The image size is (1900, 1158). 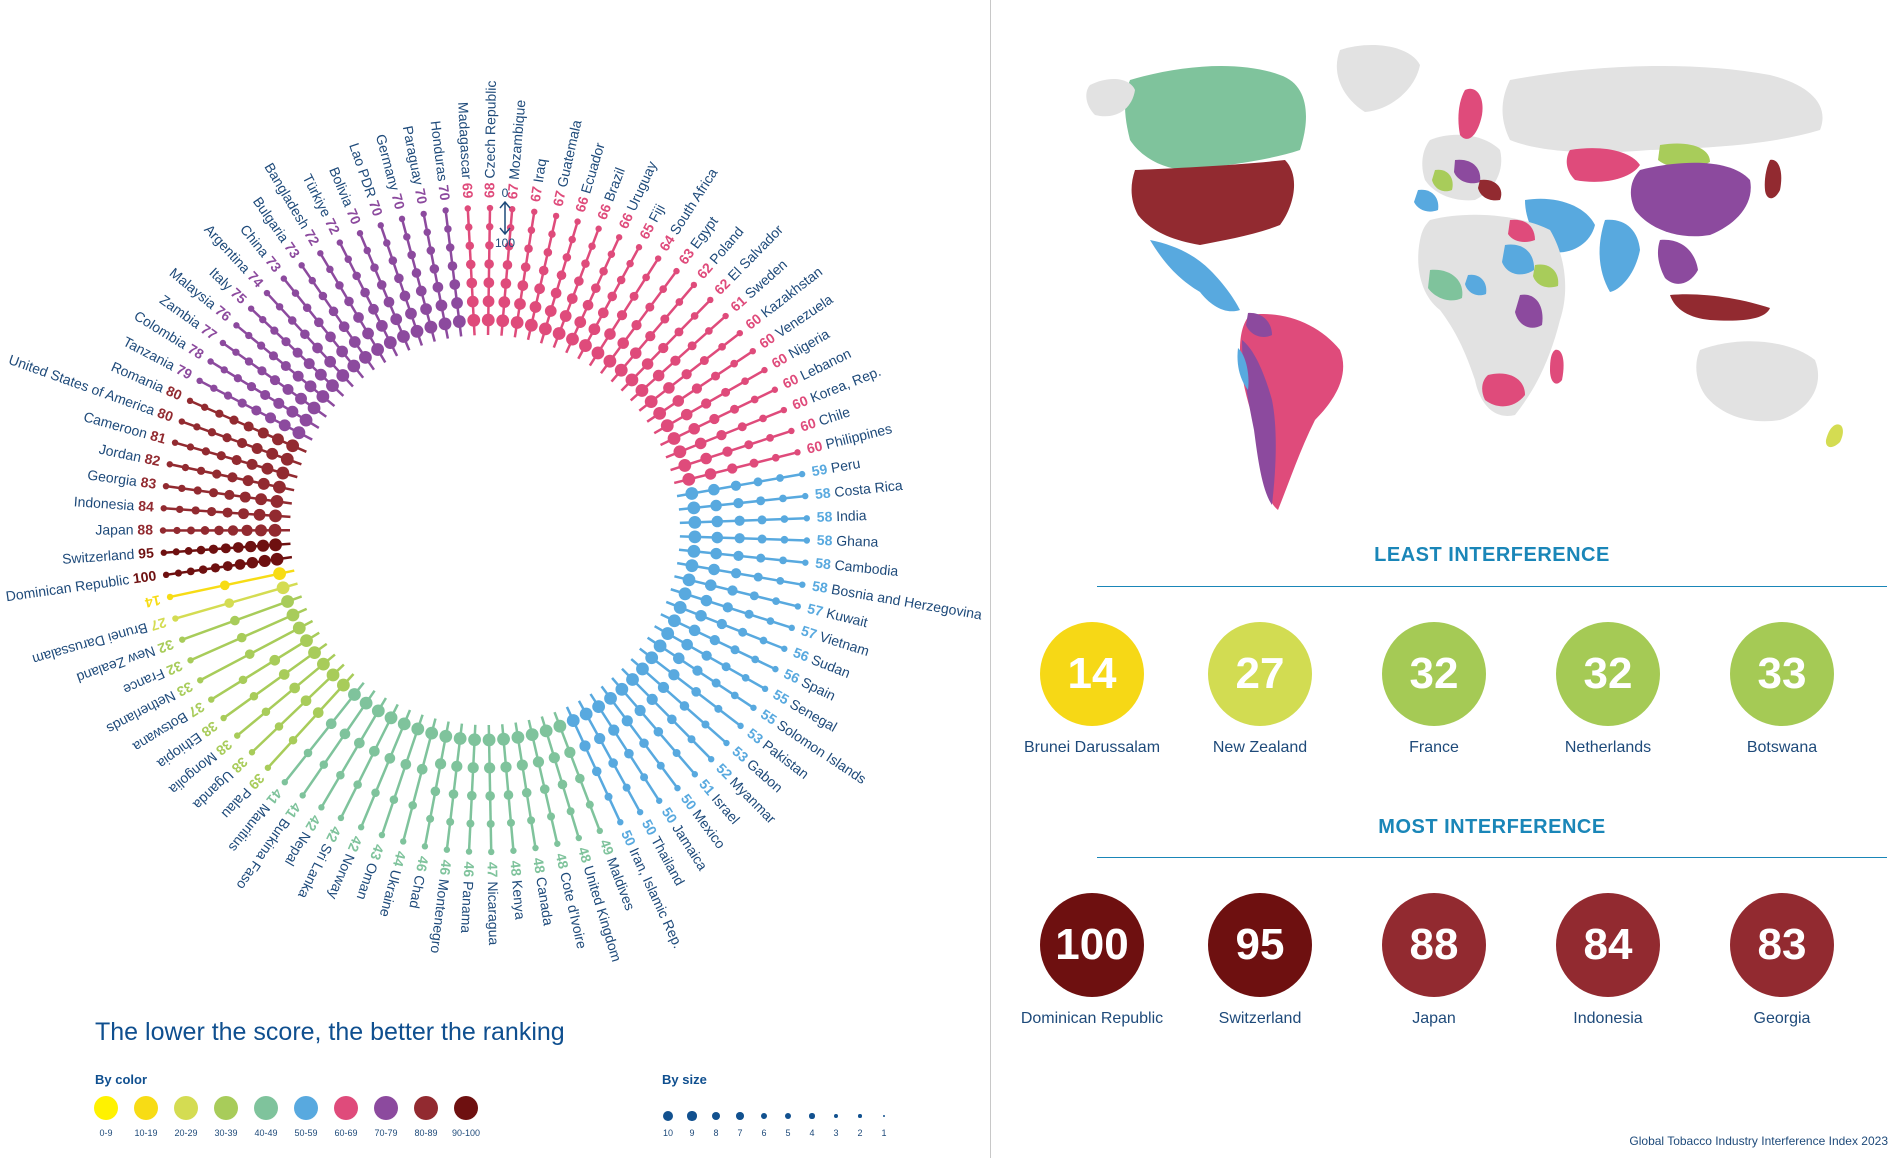 What do you see at coordinates (1260, 945) in the screenshot?
I see `most-score-circle: 95` at bounding box center [1260, 945].